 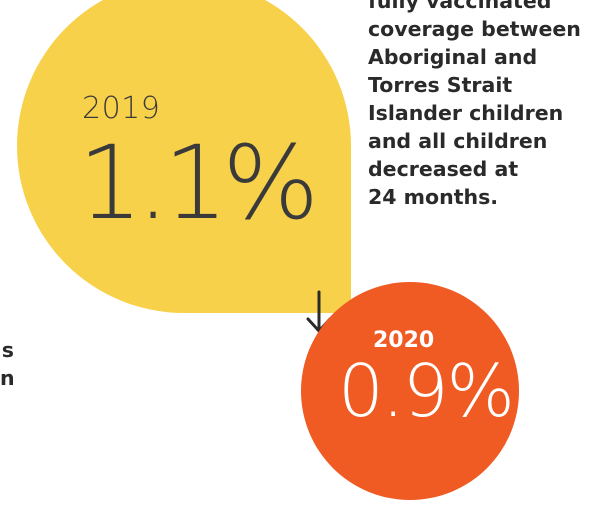 I want to click on note-line: coverage between, so click(x=474, y=29).